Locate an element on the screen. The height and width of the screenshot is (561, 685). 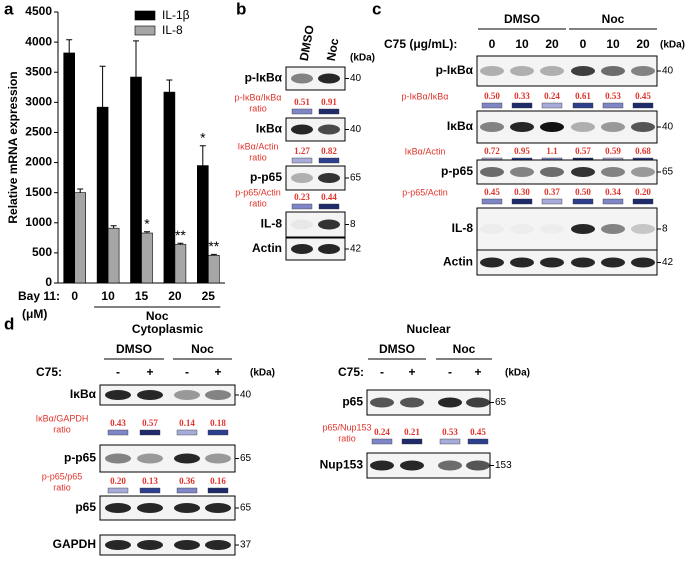
x-axis-label: Bay 11: is located at coordinates (39, 296).